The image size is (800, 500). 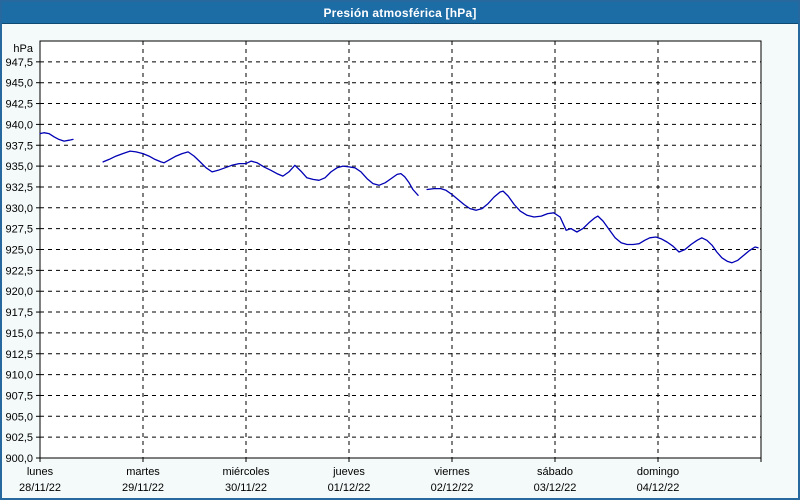 What do you see at coordinates (19, 313) in the screenshot?
I see `y-tick-label: 917,5` at bounding box center [19, 313].